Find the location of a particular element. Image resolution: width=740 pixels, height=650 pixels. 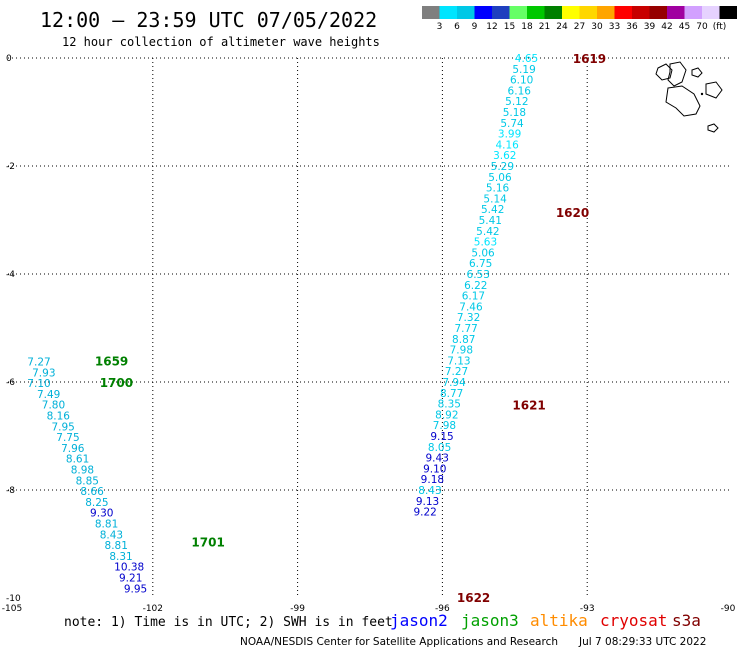

legend-label: 42 is located at coordinates (666, 27).